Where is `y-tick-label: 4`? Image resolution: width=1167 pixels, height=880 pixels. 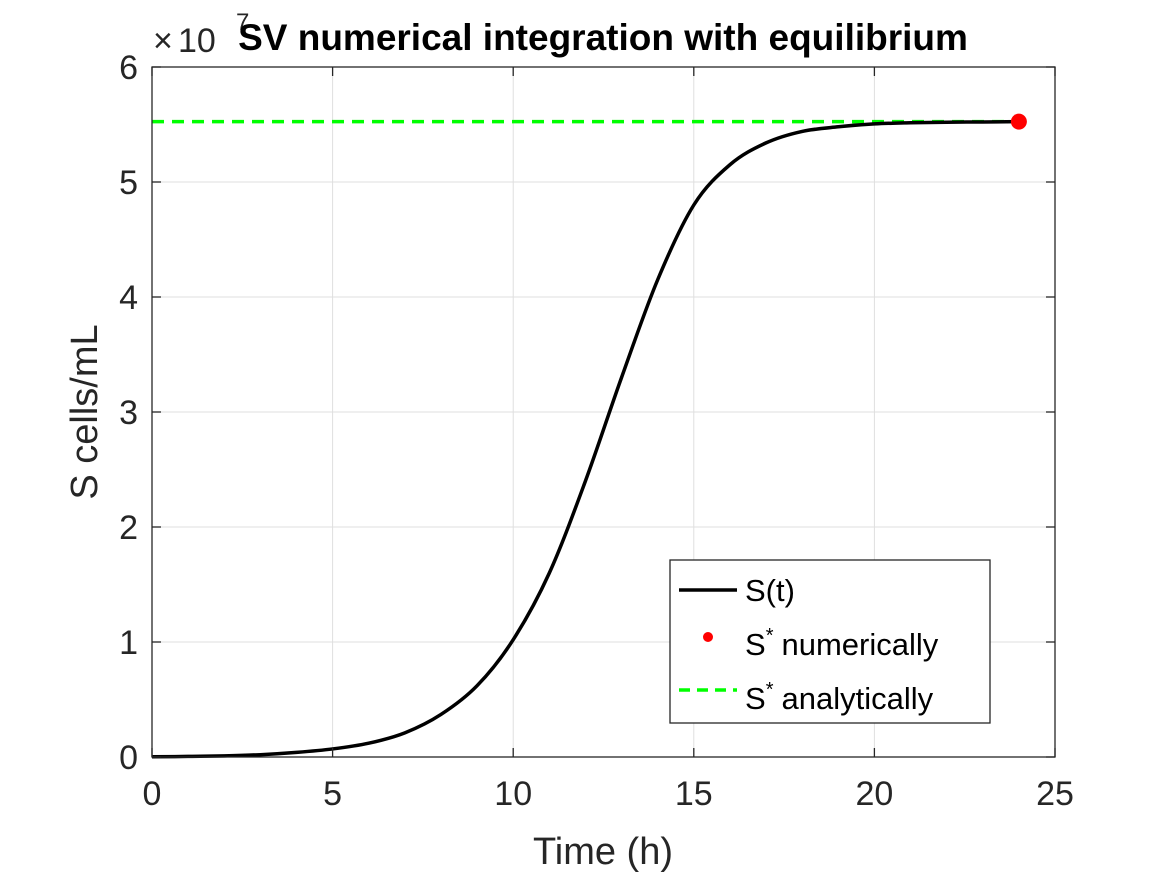 y-tick-label: 4 is located at coordinates (128, 298).